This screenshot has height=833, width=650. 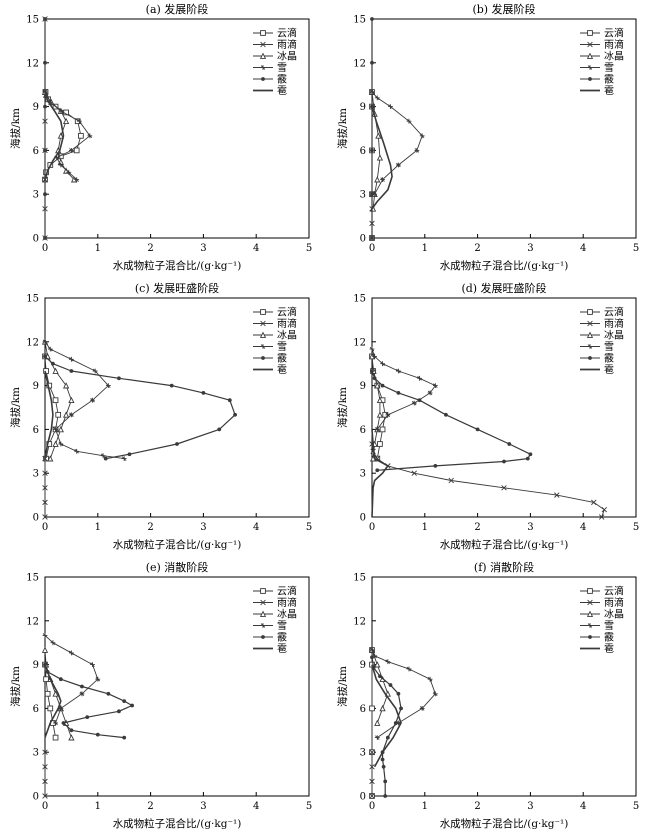 What do you see at coordinates (503, 9) in the screenshot?
I see `chart-title: (b) 发展阶段` at bounding box center [503, 9].